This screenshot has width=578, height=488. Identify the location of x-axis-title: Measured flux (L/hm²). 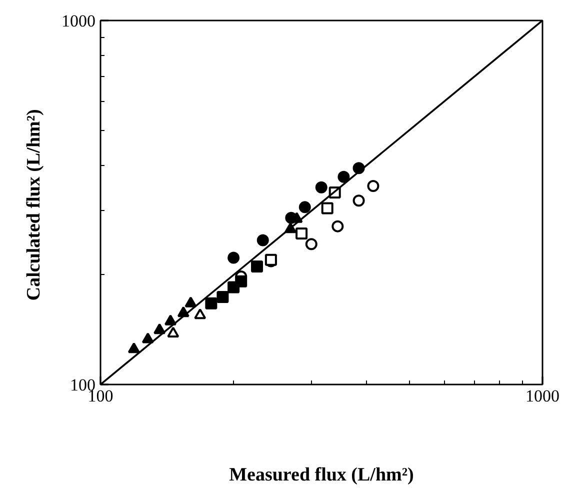
(321, 475).